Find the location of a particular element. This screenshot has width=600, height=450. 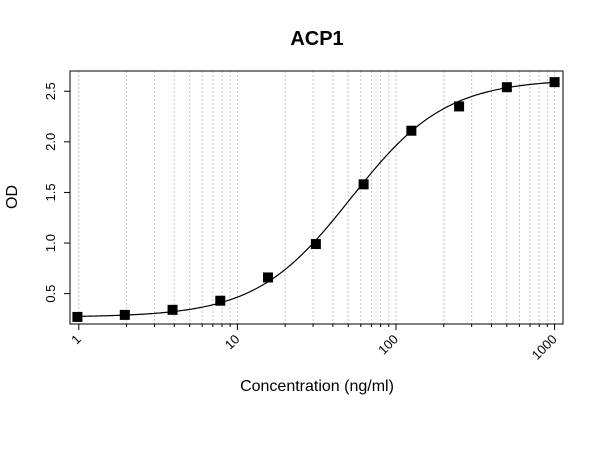

x-tick-label: 10 is located at coordinates (232, 342).